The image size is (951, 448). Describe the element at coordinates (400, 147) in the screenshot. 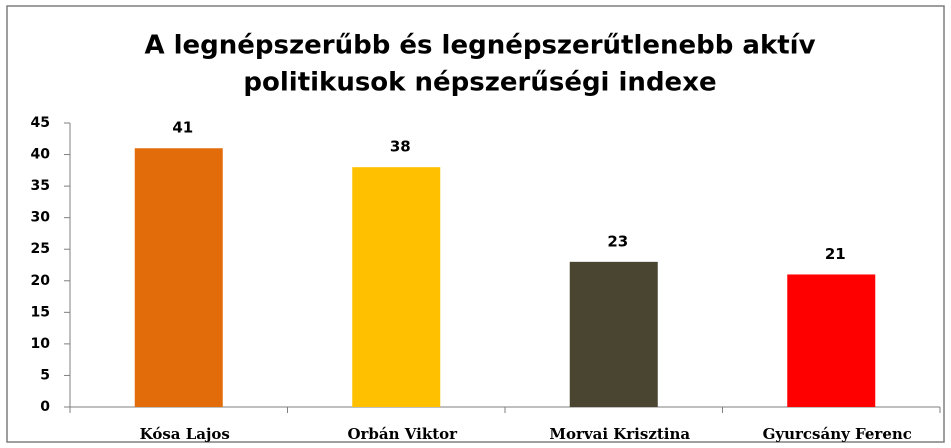

I see `data-label: 38` at that location.